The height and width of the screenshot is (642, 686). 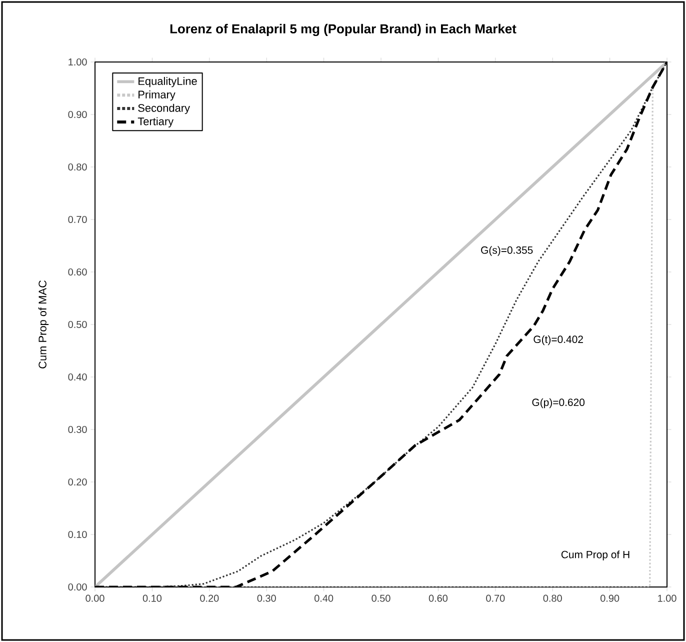 I want to click on y-axis-title: Cum Prop of MAC, so click(x=43, y=324).